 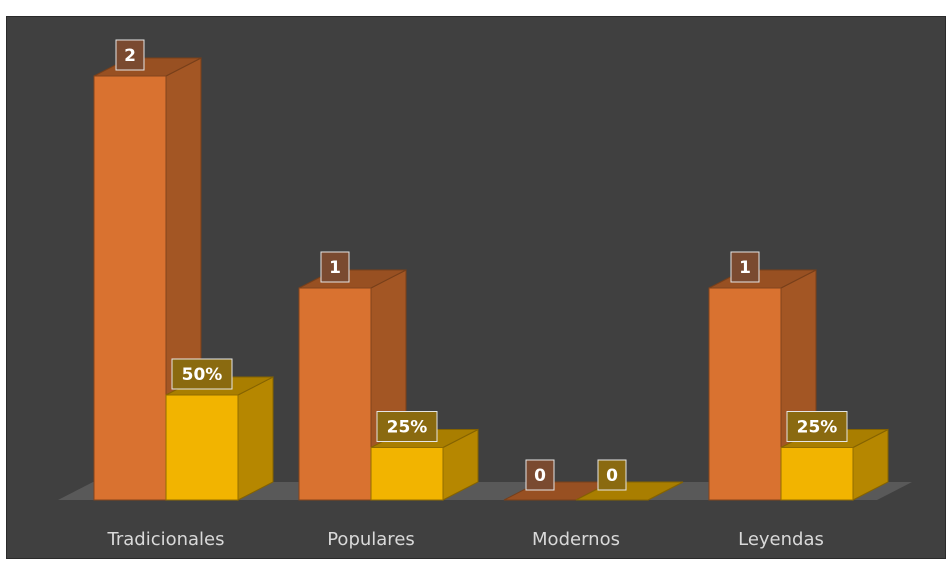 I want to click on bar-side, so click(x=255, y=438).